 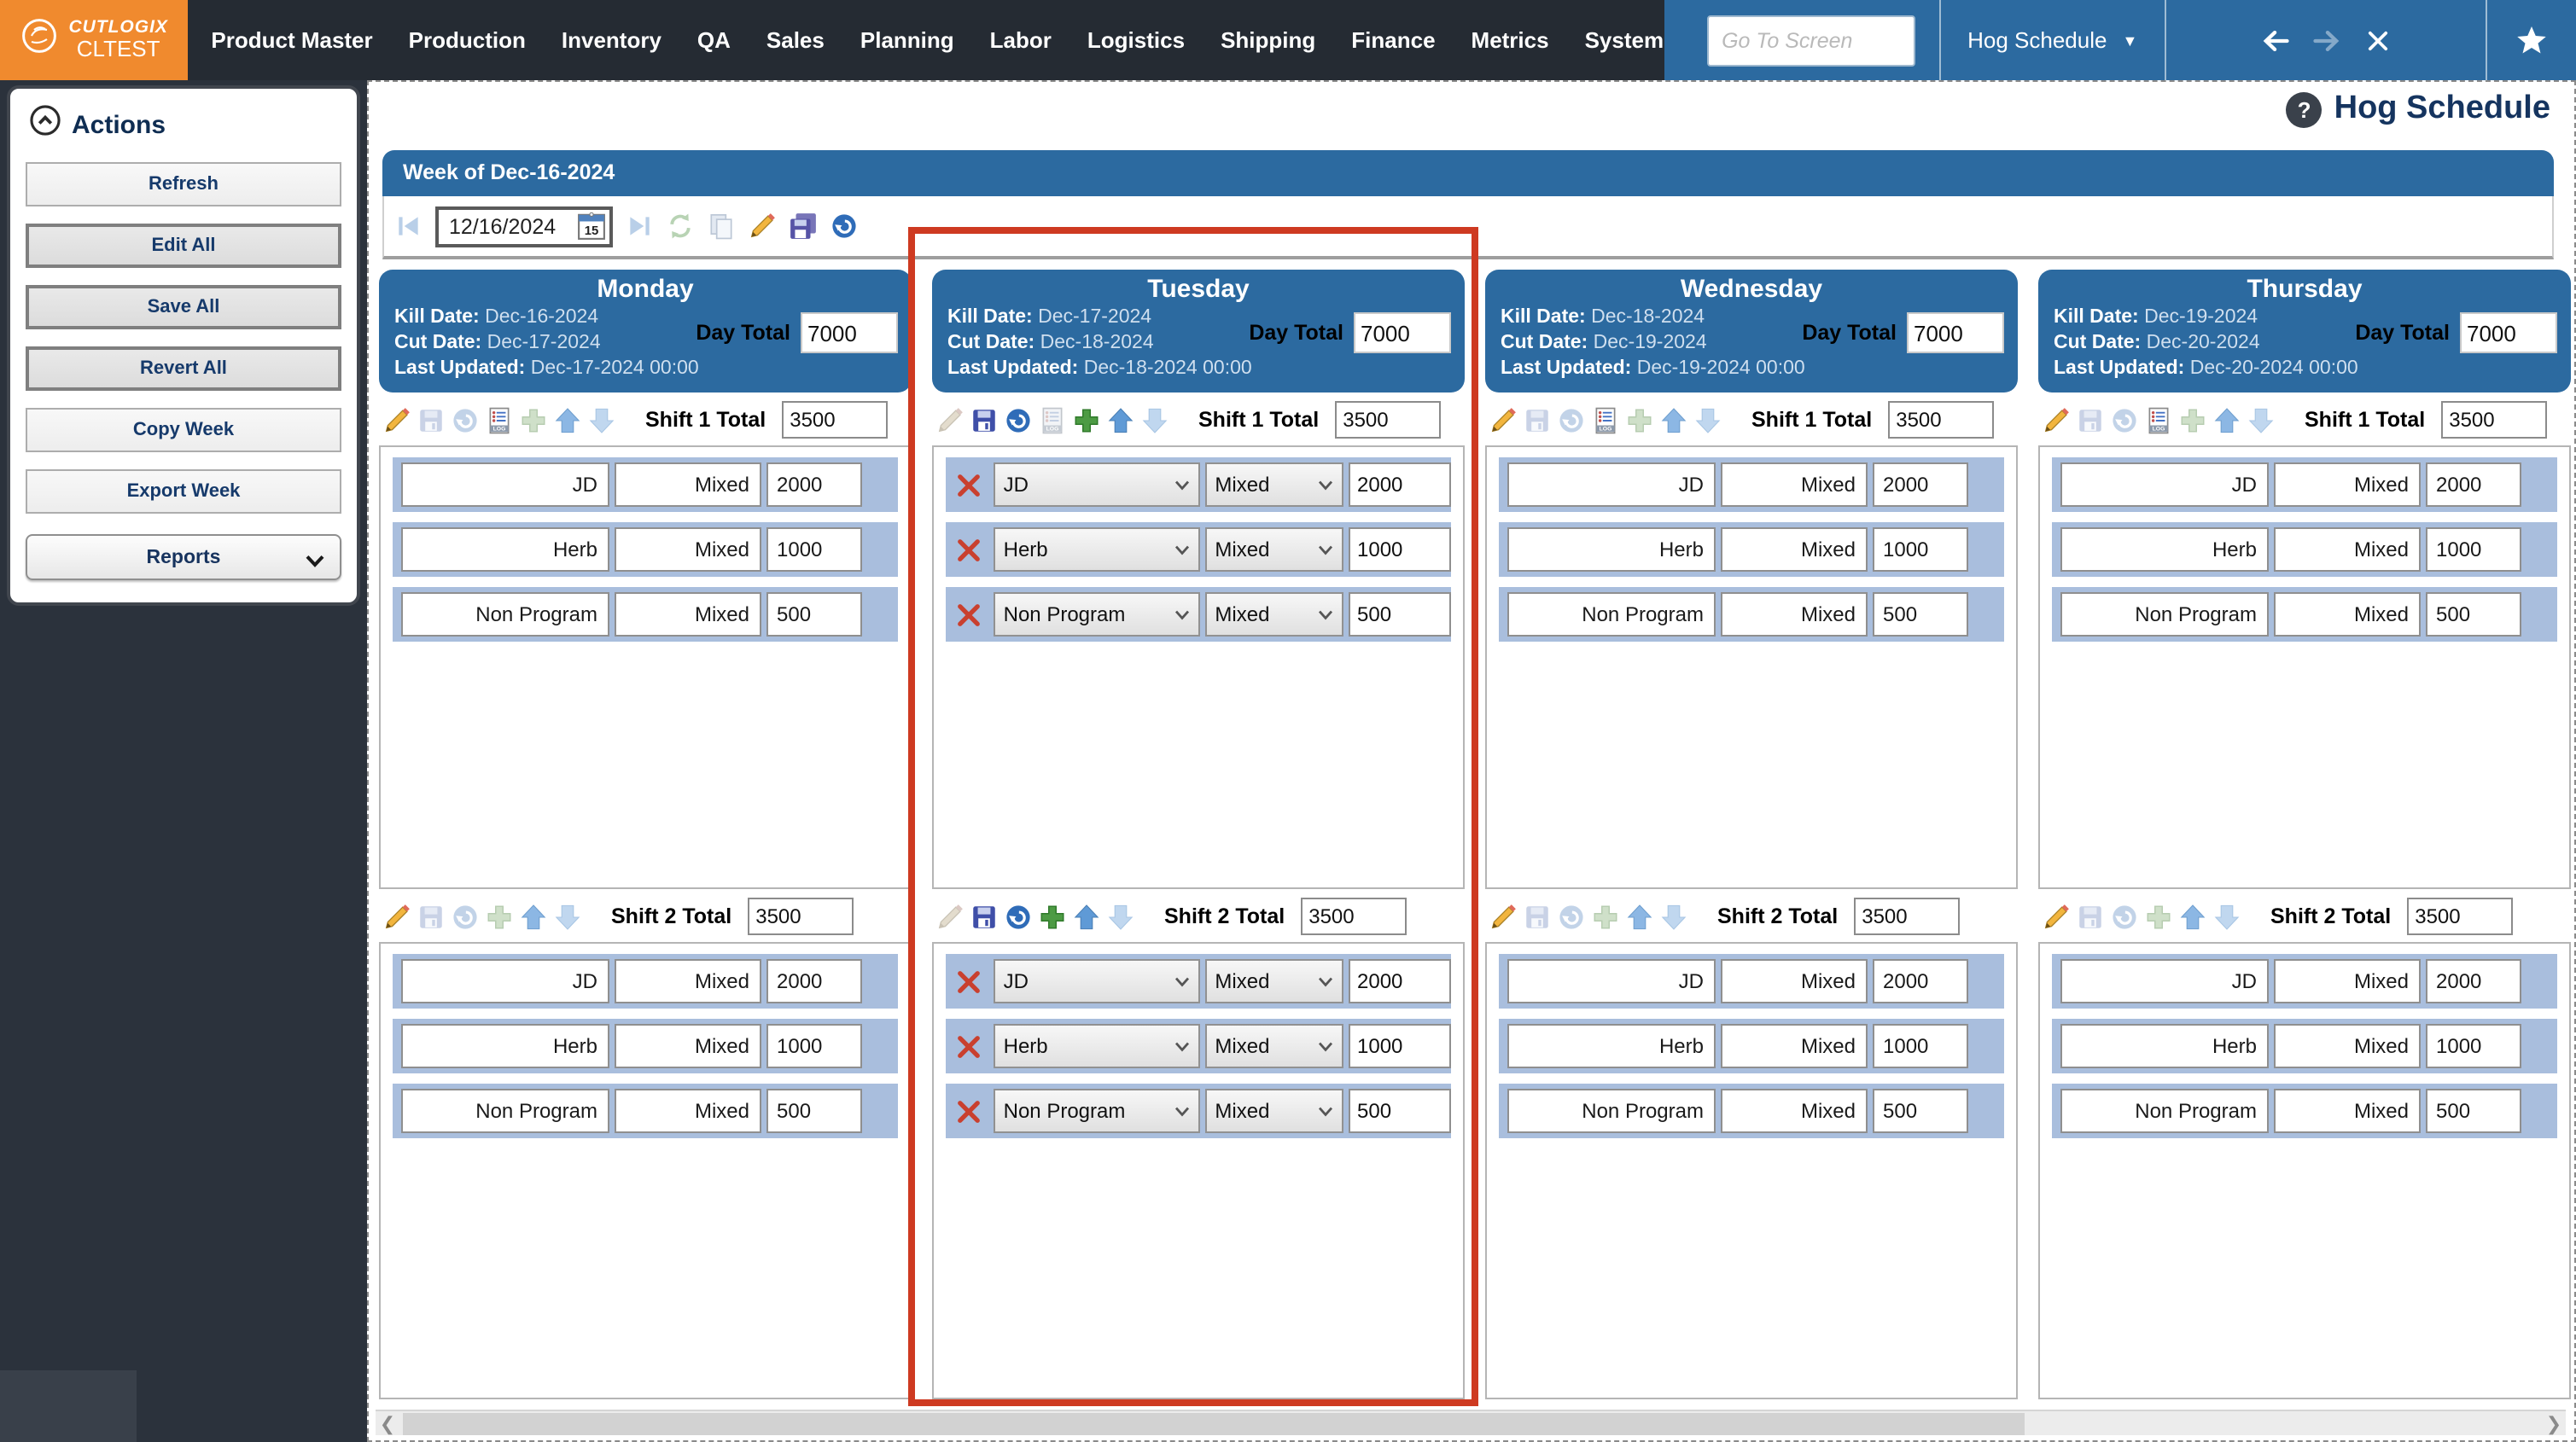 I want to click on menu-item-qa: QA, so click(x=713, y=40).